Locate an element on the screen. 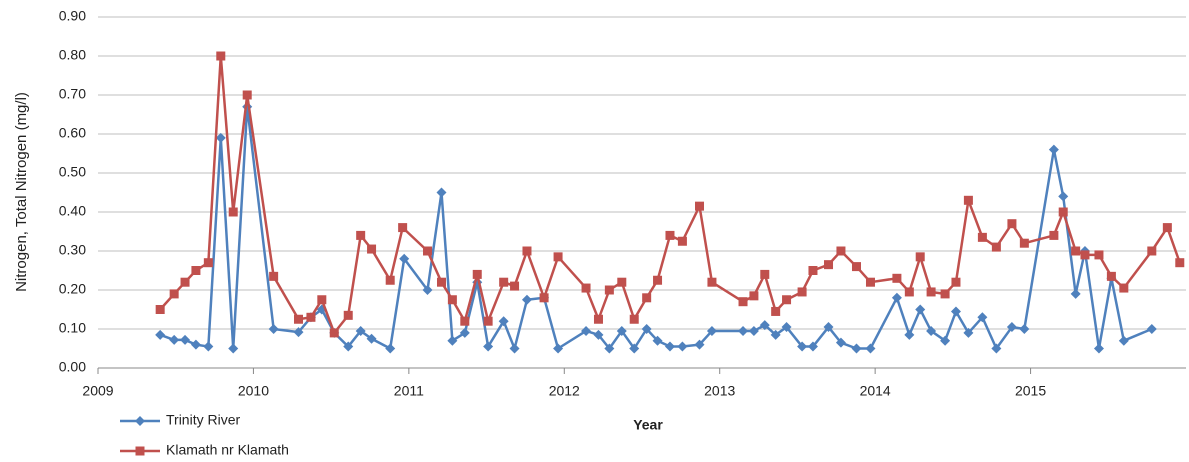 This screenshot has height=462, width=1189. legend-label: Trinity River is located at coordinates (203, 420).